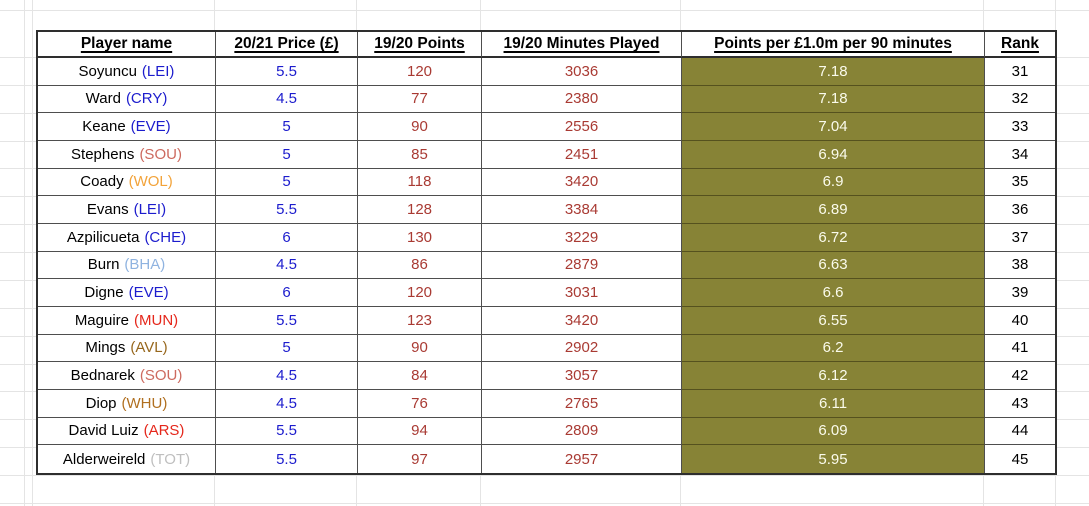 This screenshot has height=506, width=1089. What do you see at coordinates (582, 127) in the screenshot?
I see `minutes-cell: 2556` at bounding box center [582, 127].